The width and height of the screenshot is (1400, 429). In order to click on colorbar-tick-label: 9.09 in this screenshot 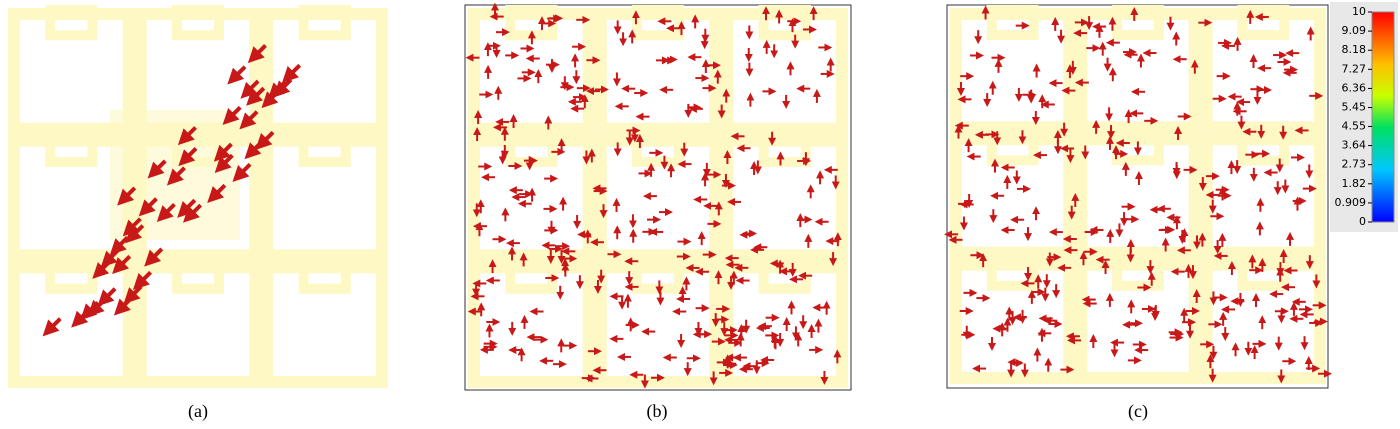, I will do `click(1354, 30)`.